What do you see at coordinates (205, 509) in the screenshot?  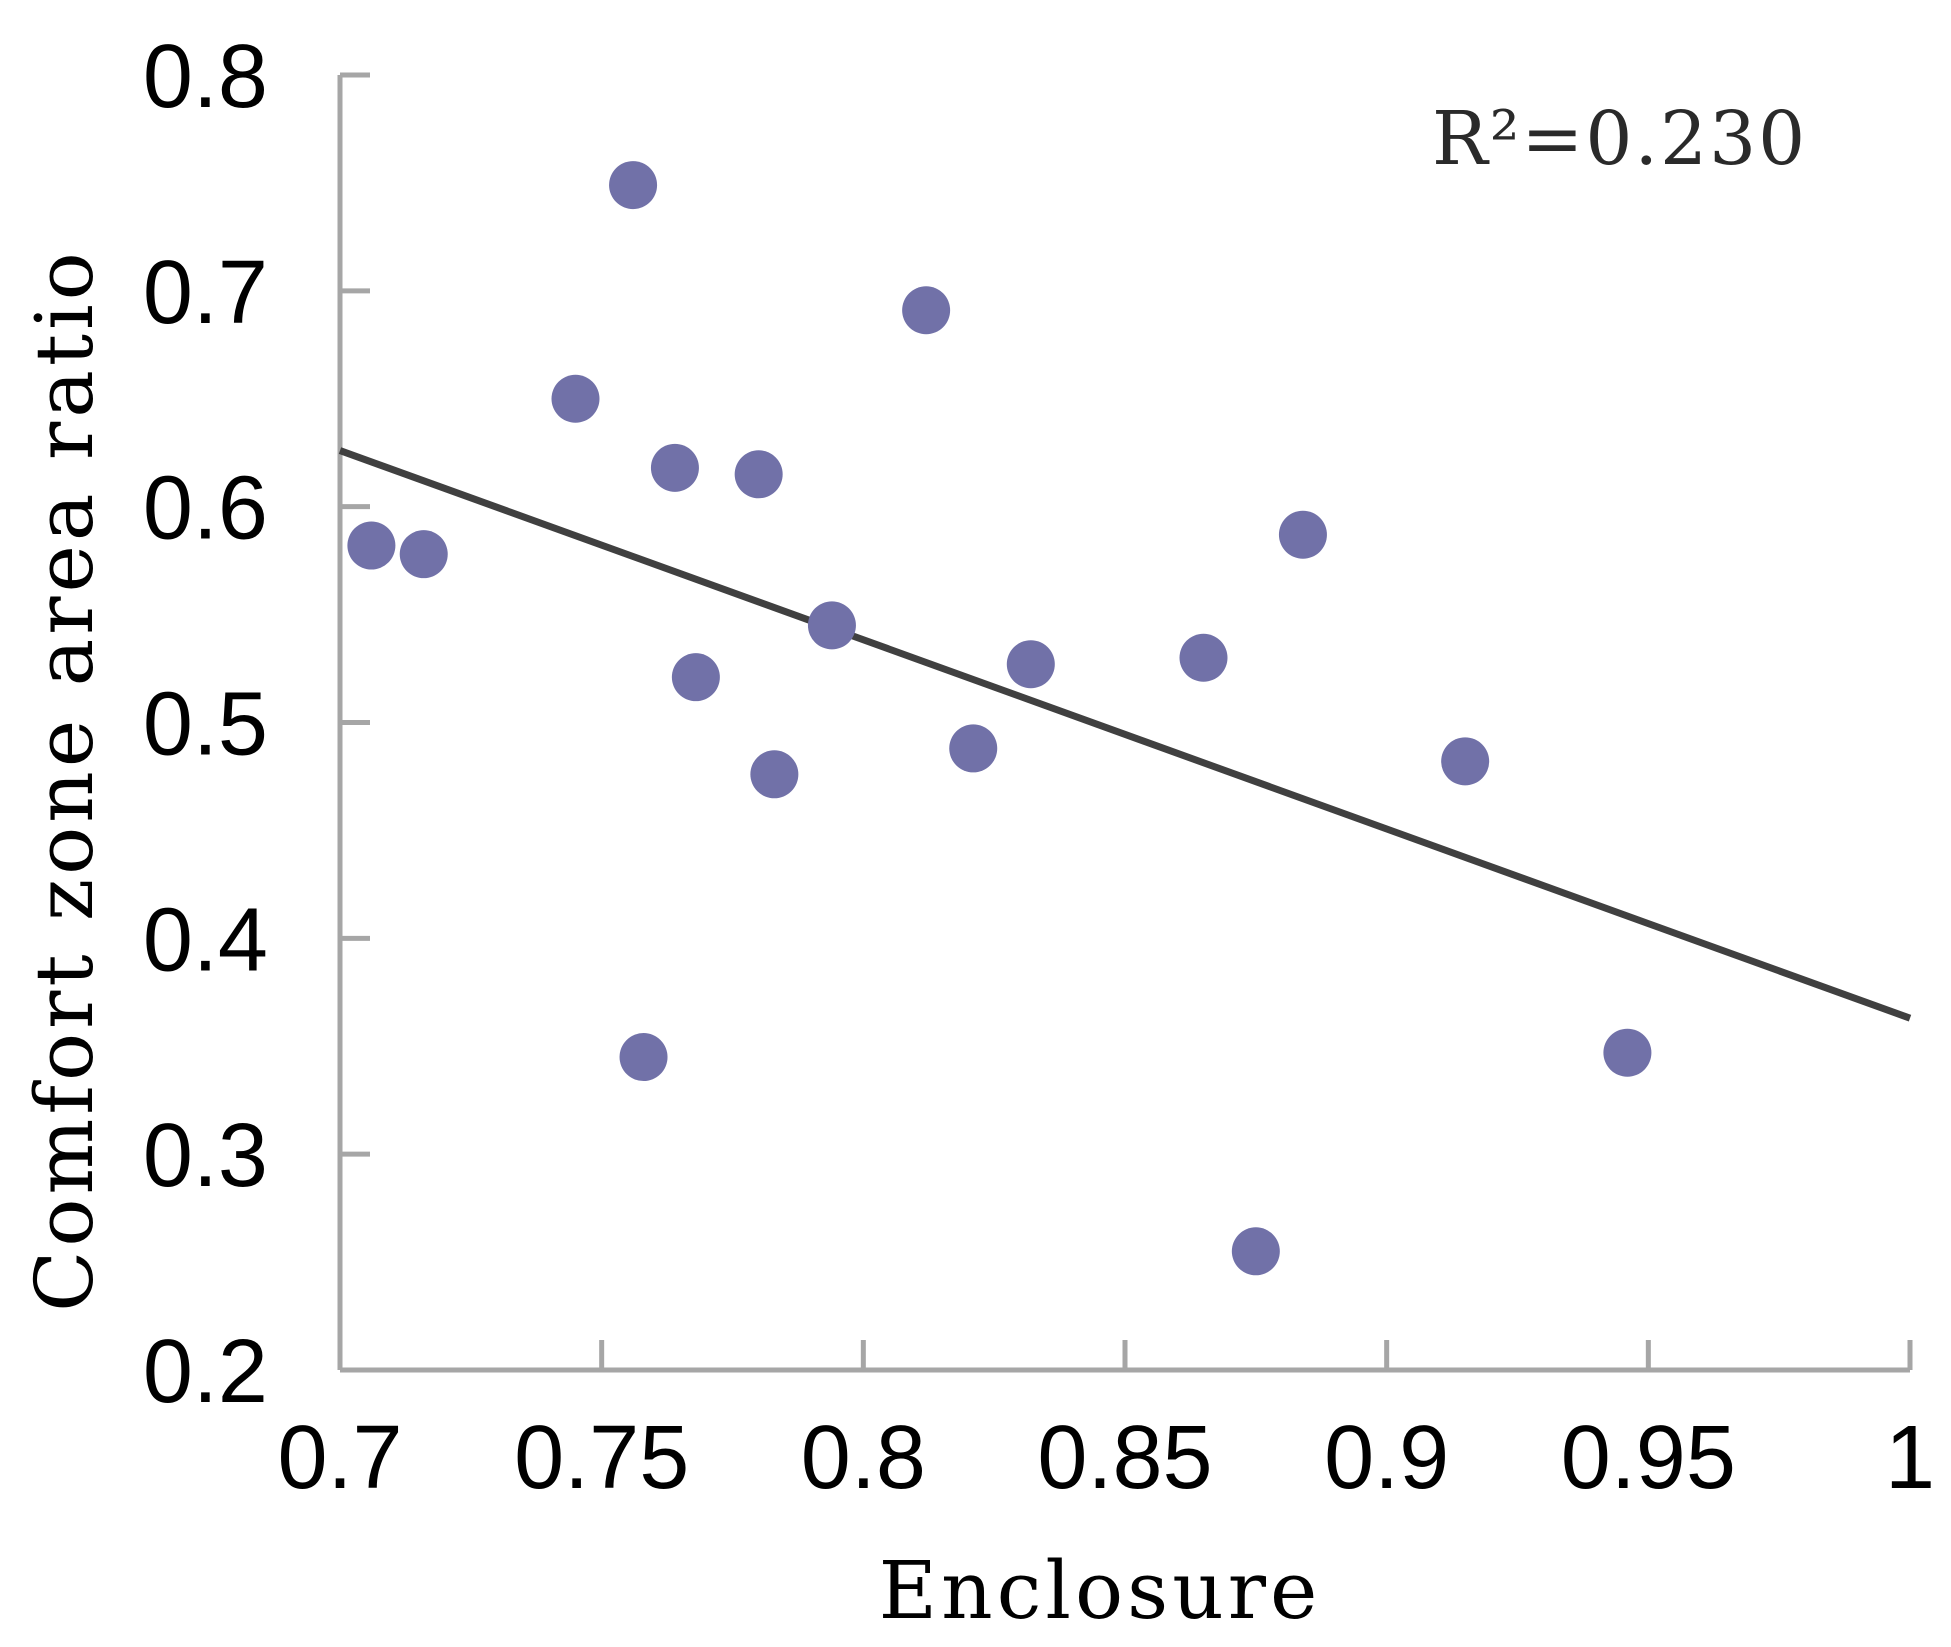 I see `y-tick-label: 0.6` at bounding box center [205, 509].